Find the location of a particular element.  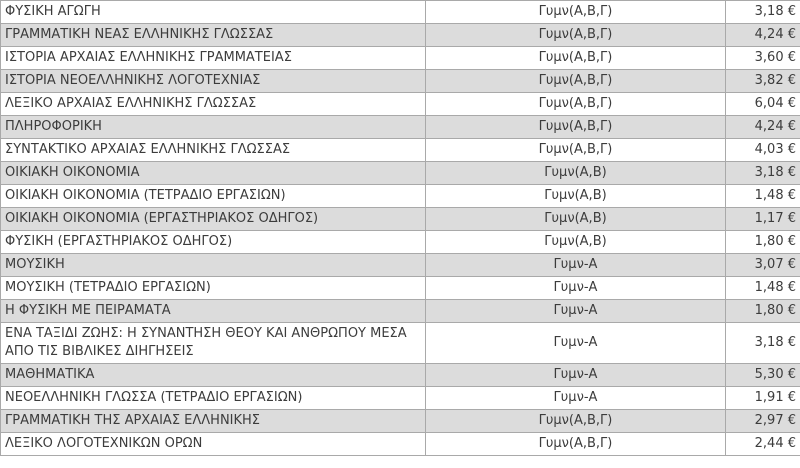

table-row: ΦΥΣΙΚΗ ΑΓΩΓΗ Γυμν(Α,Β,Γ) 3,18 € is located at coordinates (400, 12).